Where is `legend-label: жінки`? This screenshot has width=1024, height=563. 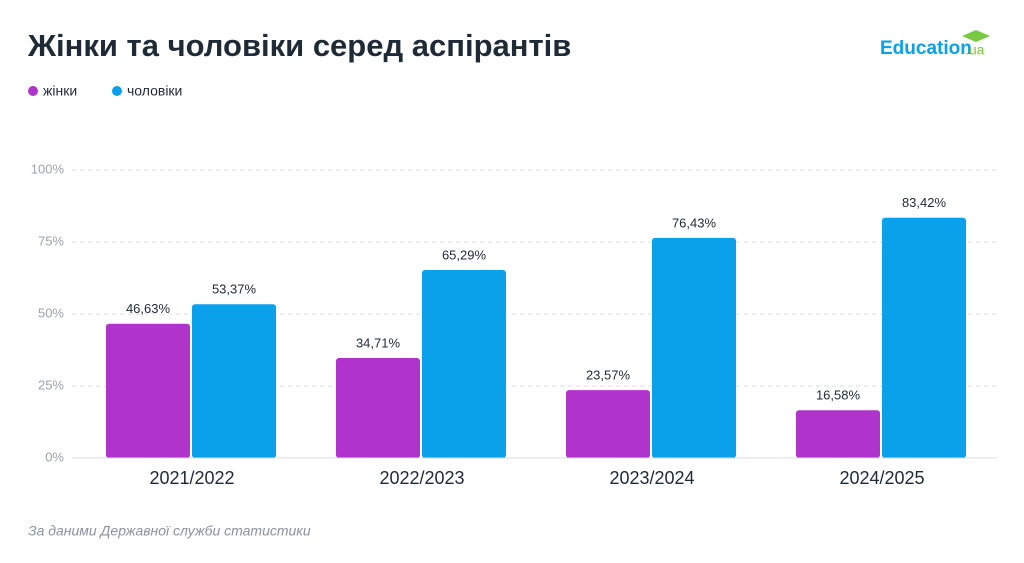
legend-label: жінки is located at coordinates (60, 91).